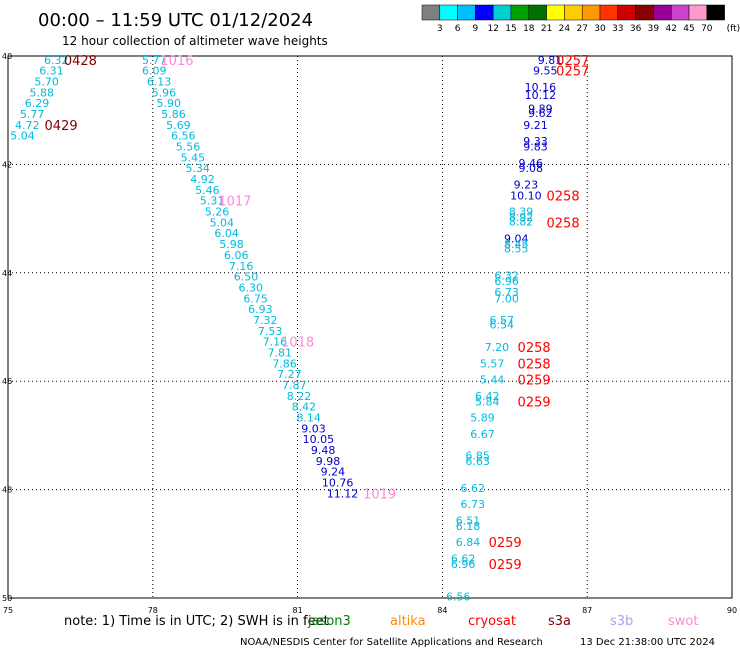 Image resolution: width=740 pixels, height=650 pixels. What do you see at coordinates (304, 407) in the screenshot?
I see `wave-height-label: 8.42` at bounding box center [304, 407].